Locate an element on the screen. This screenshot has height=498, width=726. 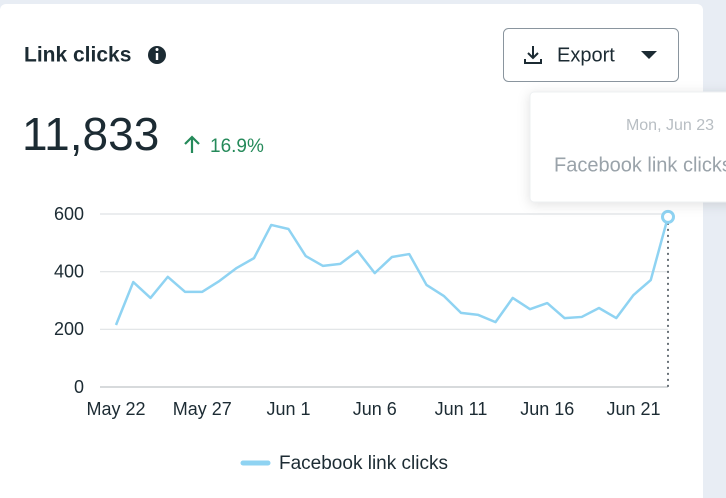
total-value: 11,833 is located at coordinates (90, 134).